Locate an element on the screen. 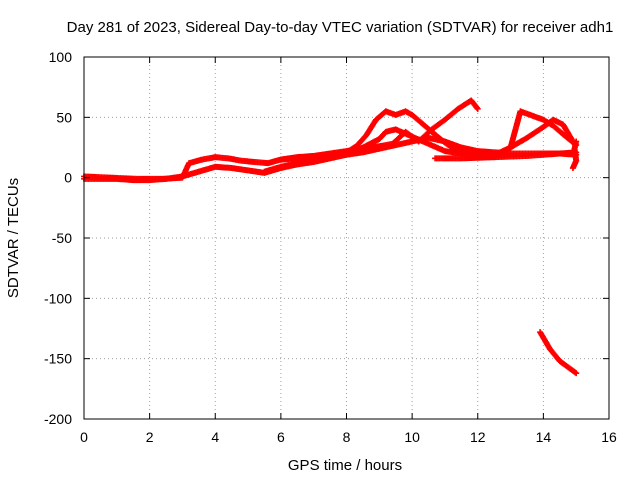  y-tick-label: 50 is located at coordinates (64, 117).